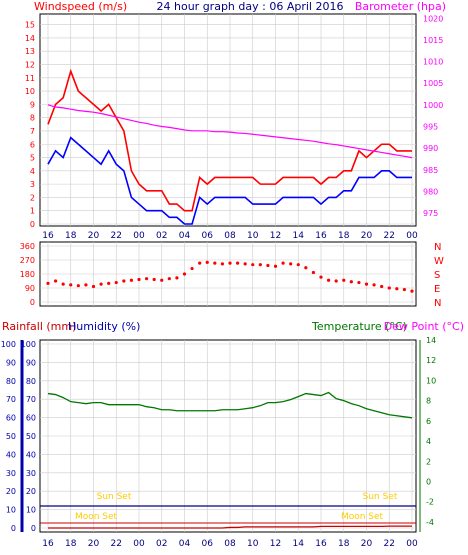 This screenshot has height=555, width=468. What do you see at coordinates (431, 360) in the screenshot?
I see `temperature-tick-label: 12` at bounding box center [431, 360].